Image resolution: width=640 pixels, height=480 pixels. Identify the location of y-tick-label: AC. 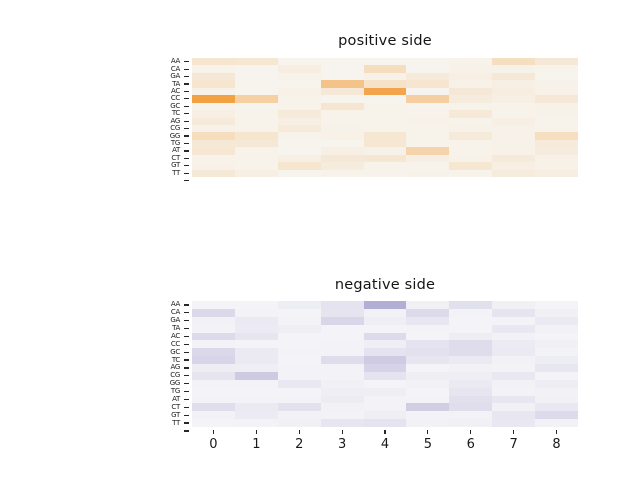
(175, 335).